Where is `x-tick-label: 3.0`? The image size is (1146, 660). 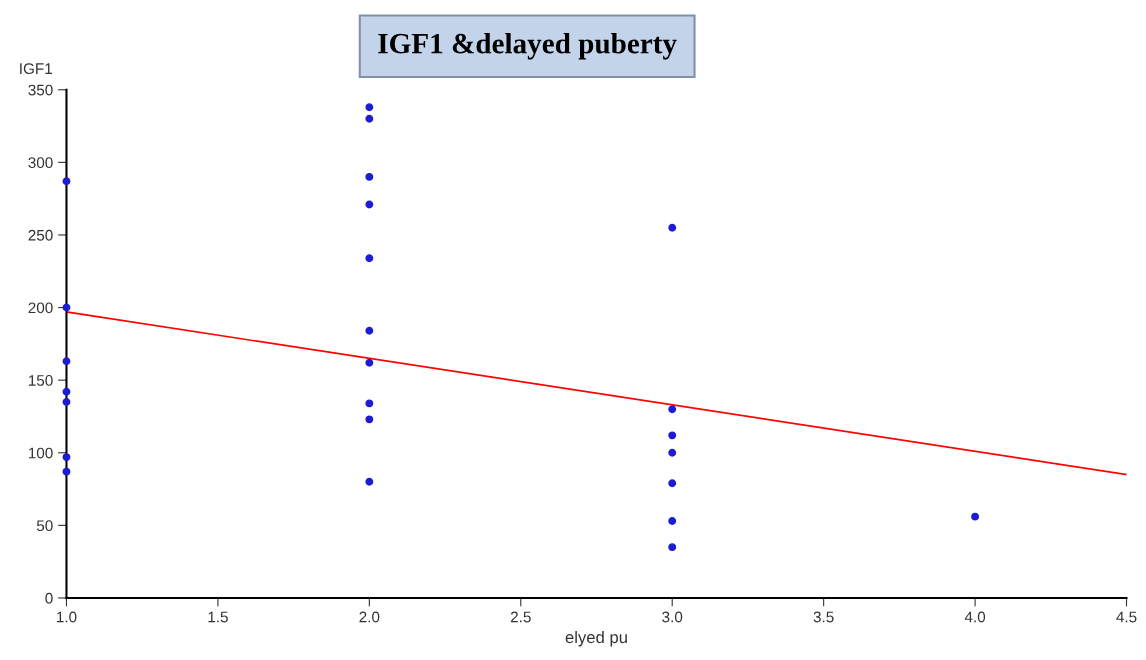
x-tick-label: 3.0 is located at coordinates (672, 617).